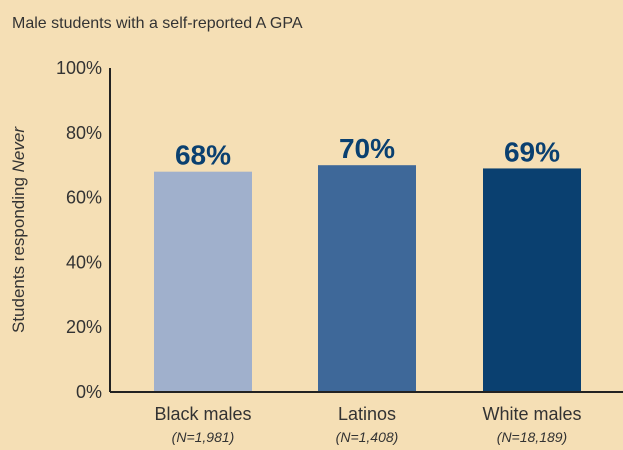 The image size is (623, 450). Describe the element at coordinates (18, 252) in the screenshot. I see `y-axis-label-prefix: Students responding` at that location.